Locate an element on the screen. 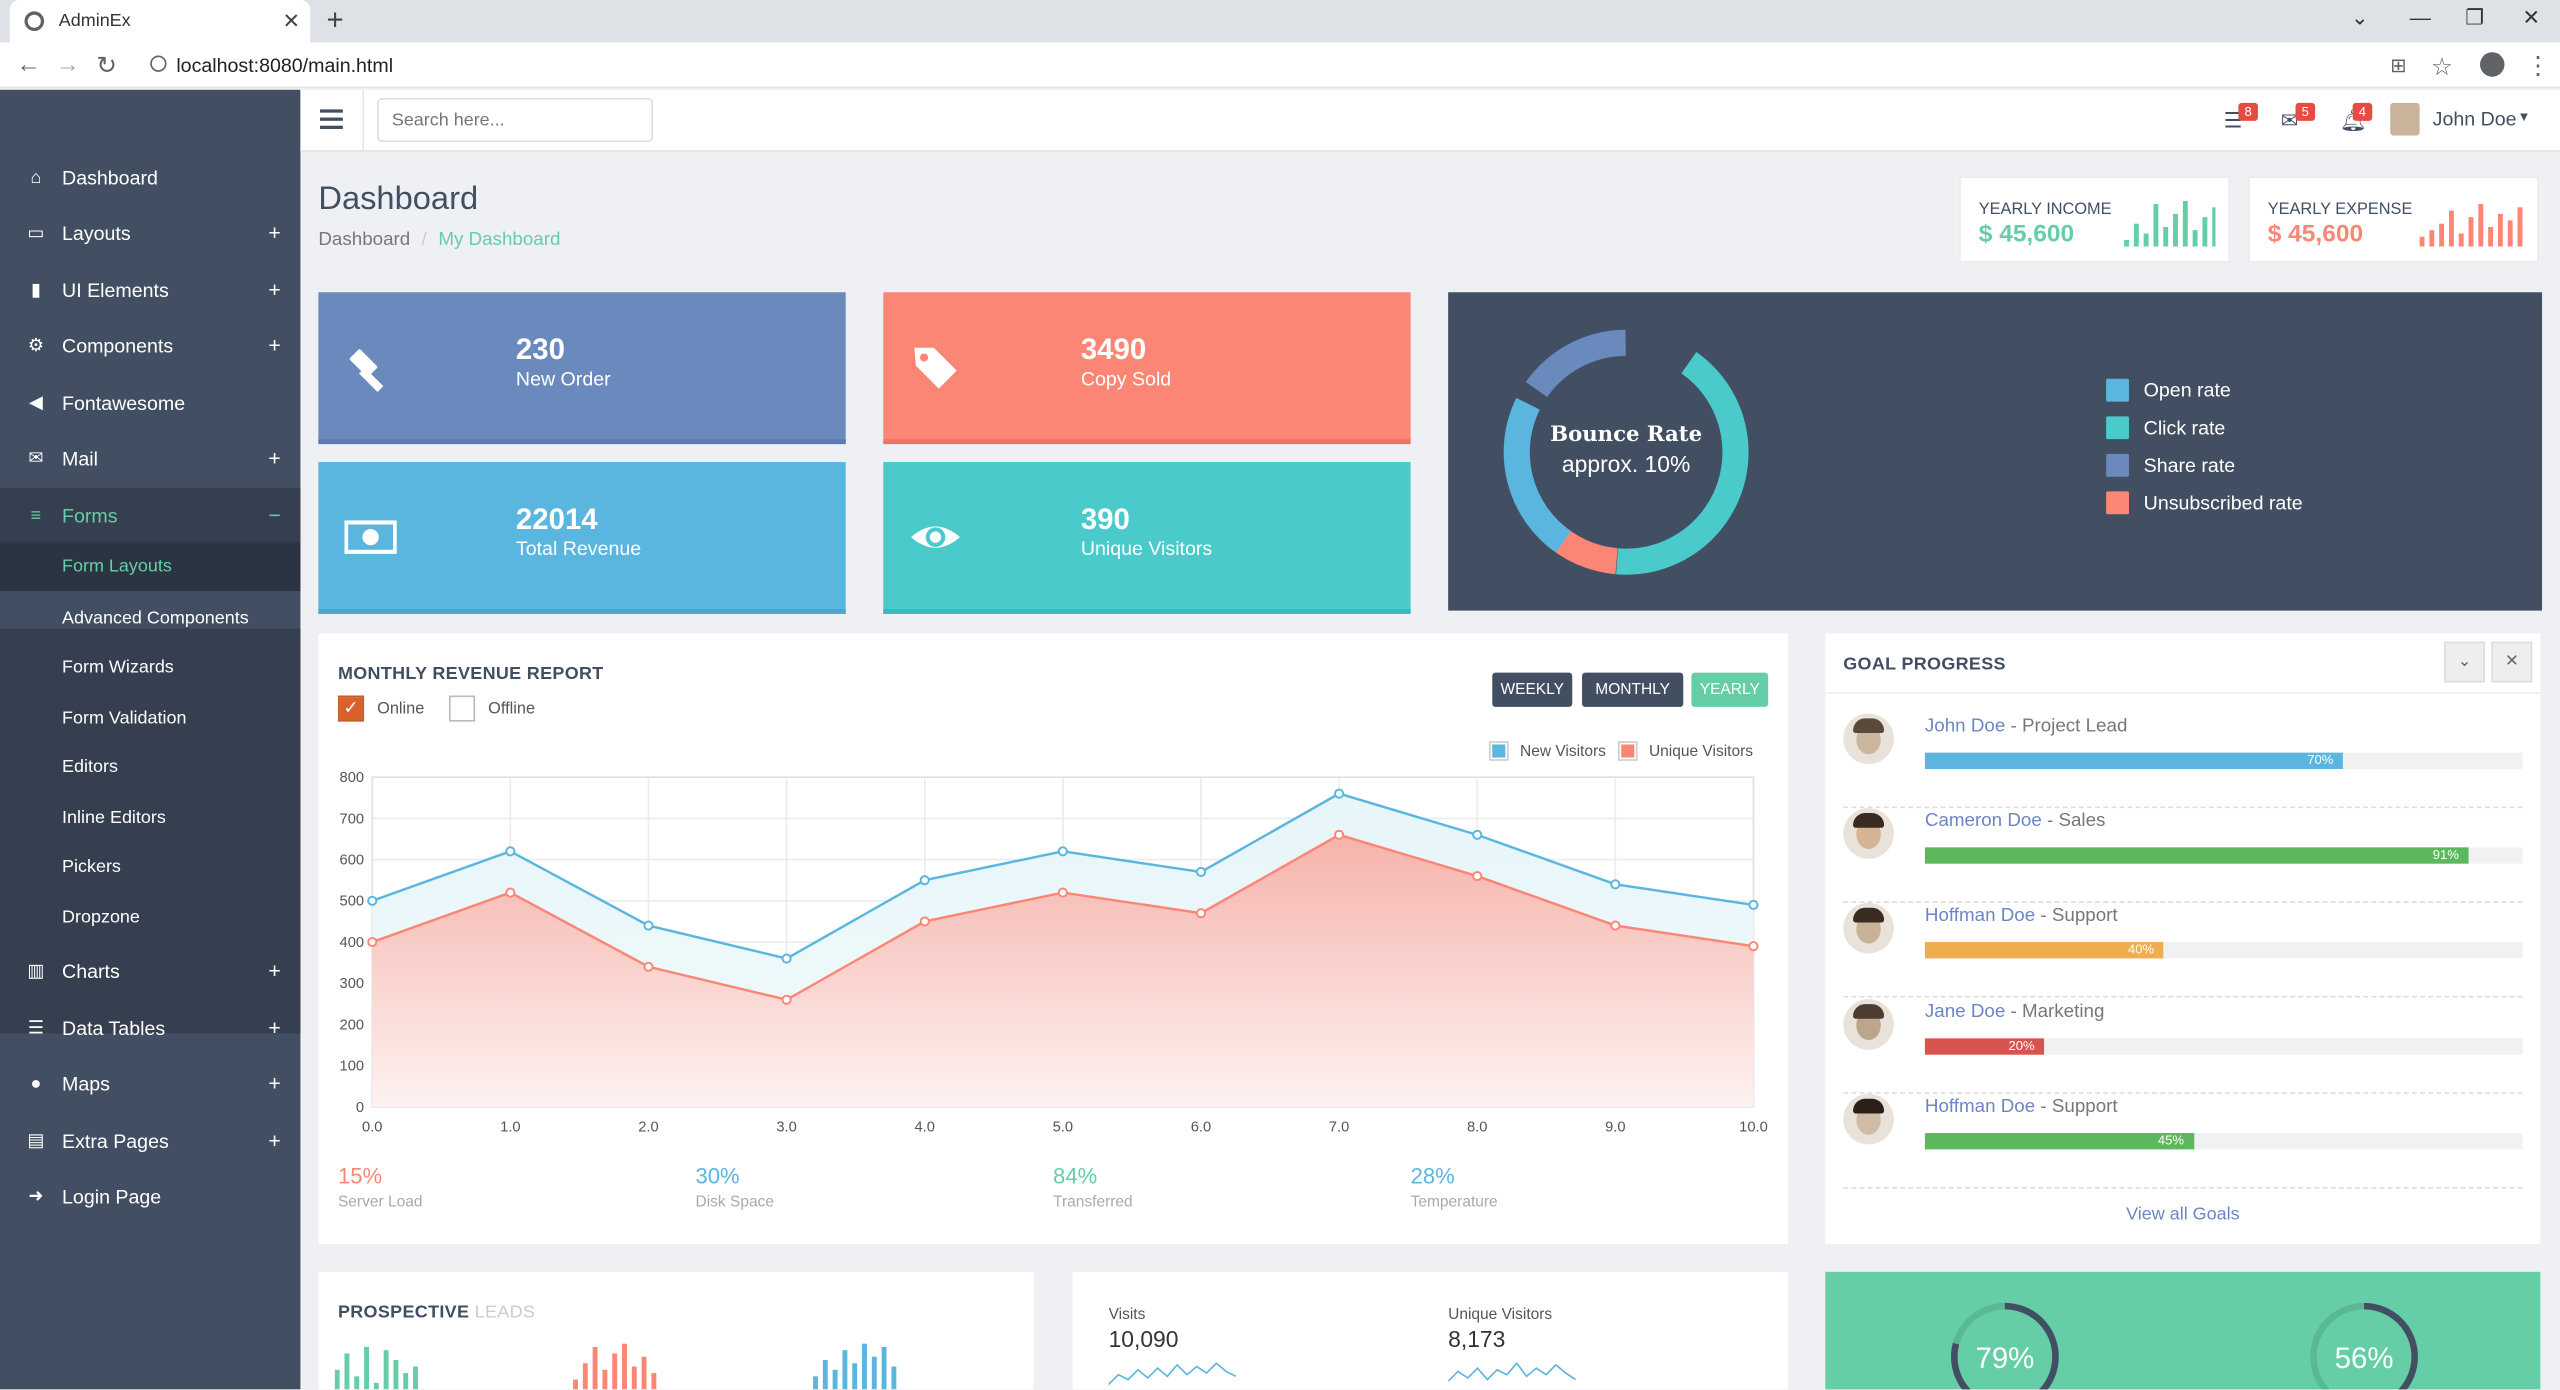  goal-name: Cameron Doe - Sales is located at coordinates (2015, 821).